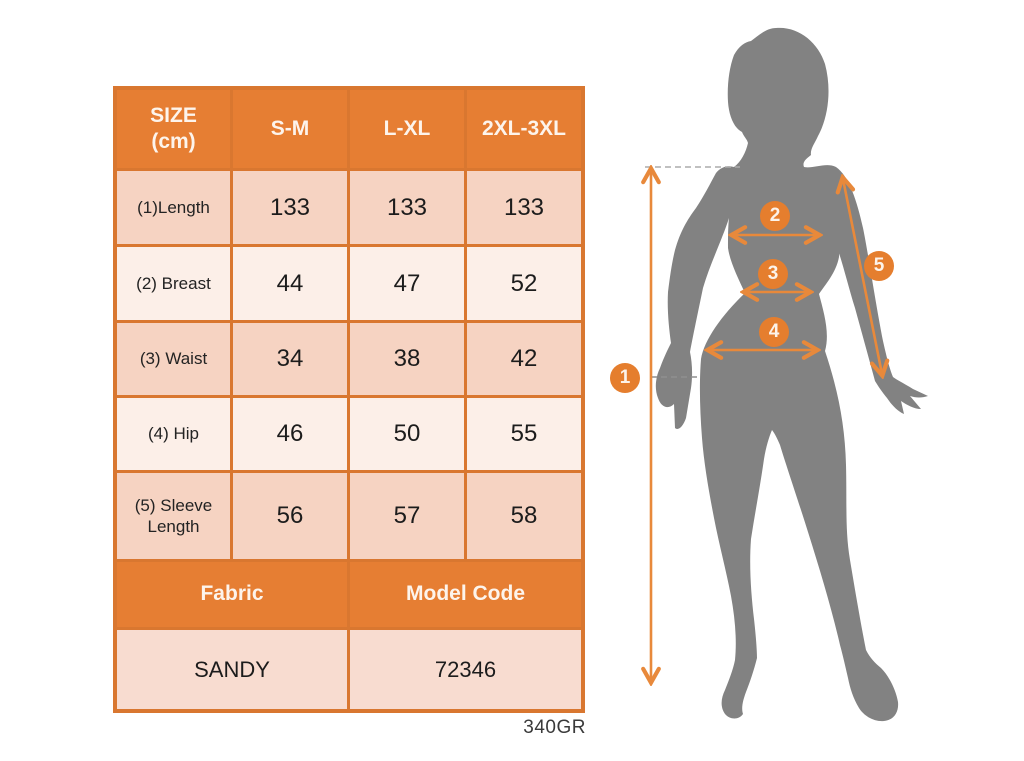 This screenshot has height=761, width=1024. I want to click on value-sleeve-l-xl: 57, so click(407, 516).